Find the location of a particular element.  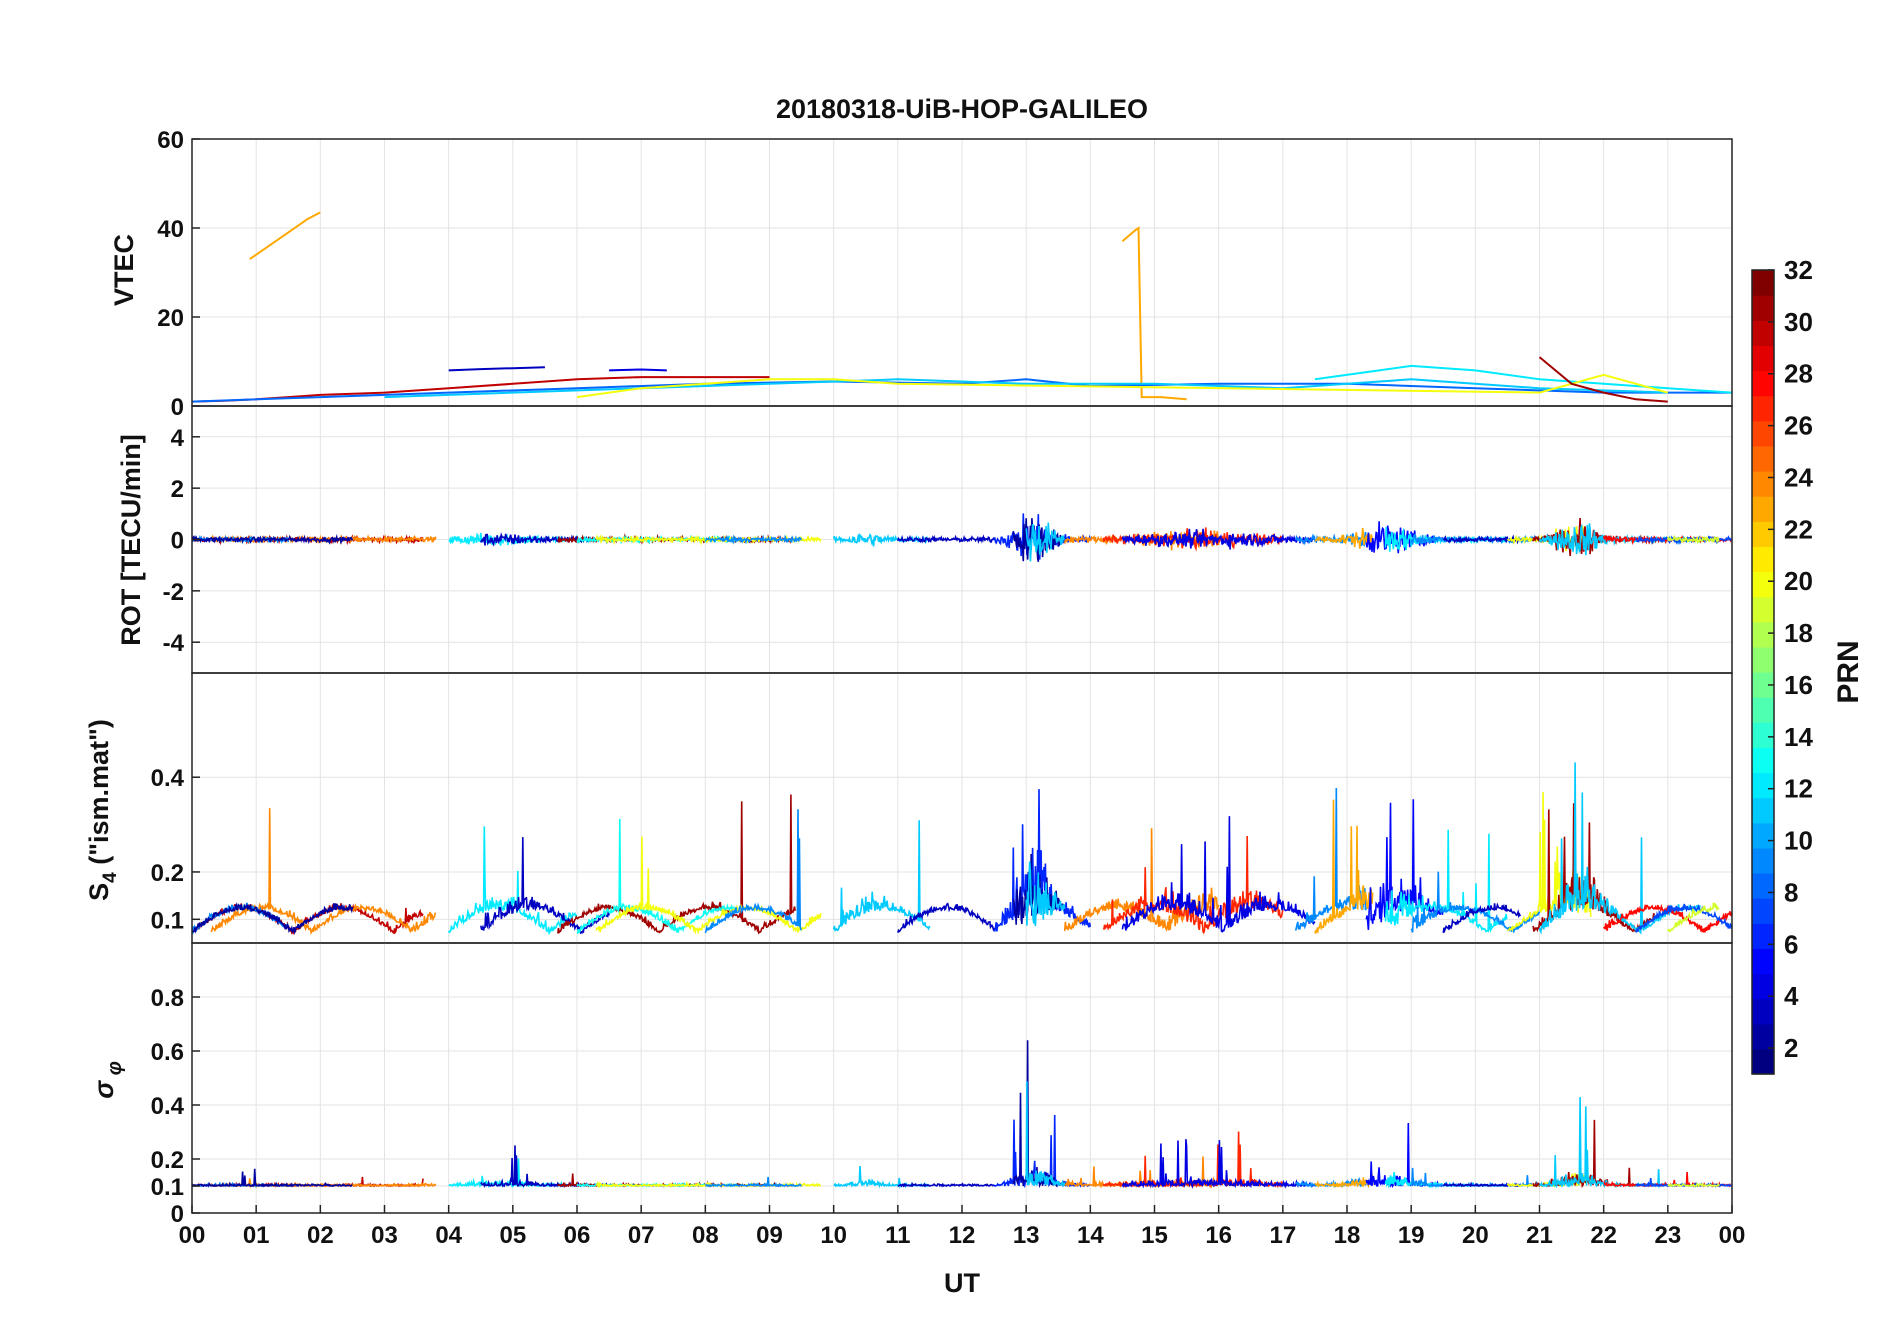

colorbar-label: PRN is located at coordinates (1848, 671).